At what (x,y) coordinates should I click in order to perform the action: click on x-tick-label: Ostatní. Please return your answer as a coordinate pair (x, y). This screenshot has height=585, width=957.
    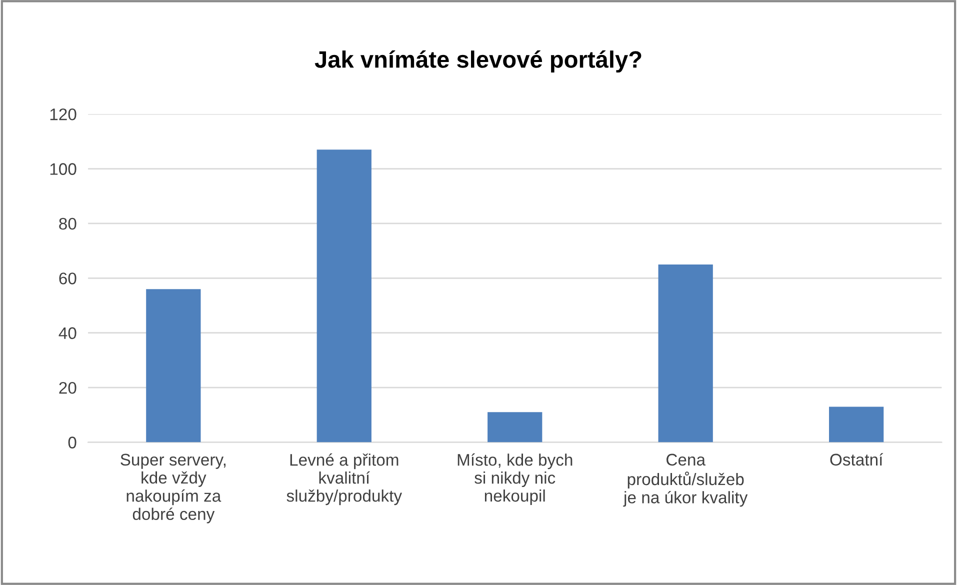
    Looking at the image, I should click on (857, 459).